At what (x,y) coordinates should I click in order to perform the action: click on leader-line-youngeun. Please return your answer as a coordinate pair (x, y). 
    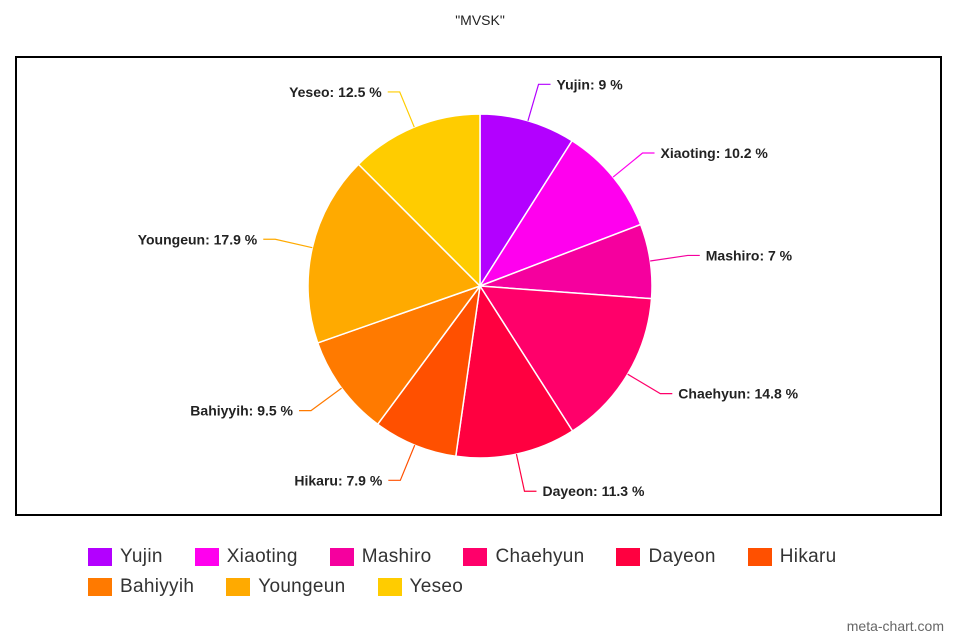
    Looking at the image, I should click on (288, 243).